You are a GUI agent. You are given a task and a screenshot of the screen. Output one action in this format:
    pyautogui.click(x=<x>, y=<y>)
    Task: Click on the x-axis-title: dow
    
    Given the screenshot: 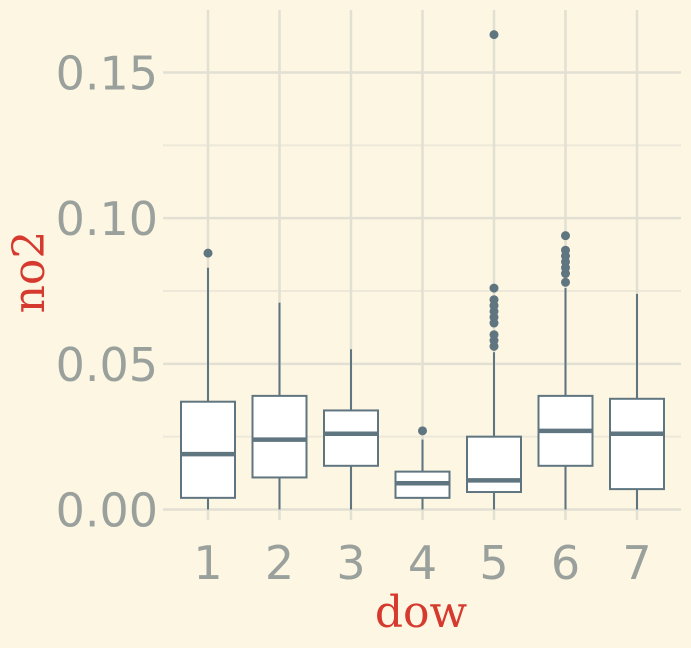 What is the action you would take?
    pyautogui.click(x=421, y=612)
    